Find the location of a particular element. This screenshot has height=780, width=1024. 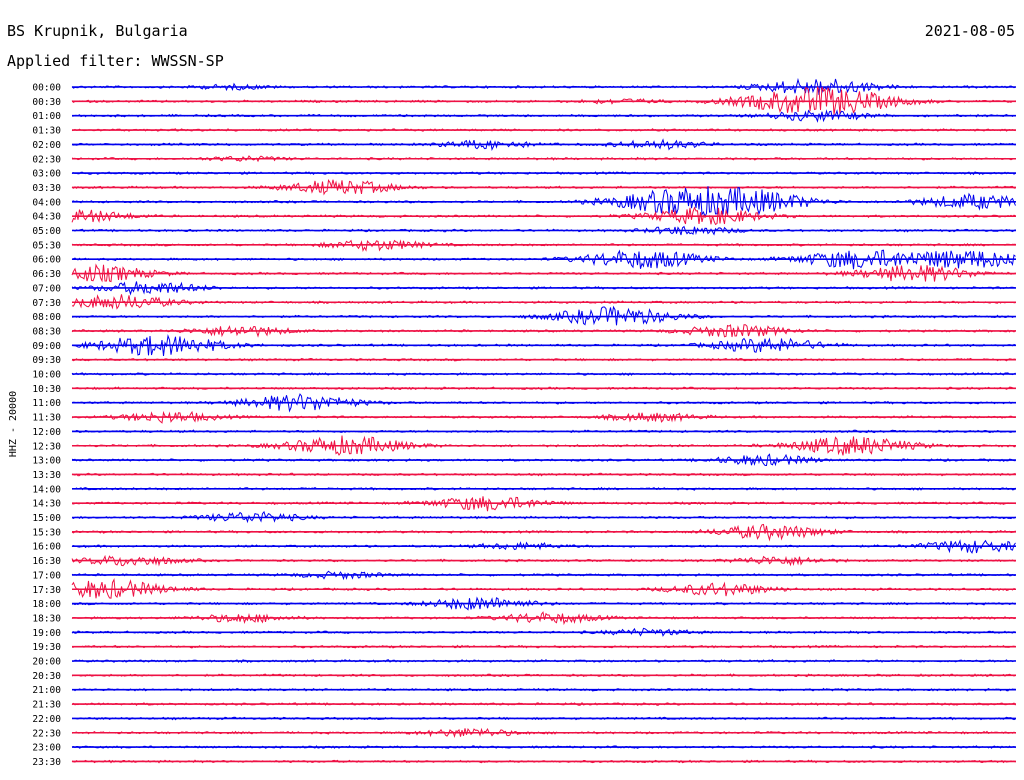

tick-label-2000: 20:00 is located at coordinates (46, 662).